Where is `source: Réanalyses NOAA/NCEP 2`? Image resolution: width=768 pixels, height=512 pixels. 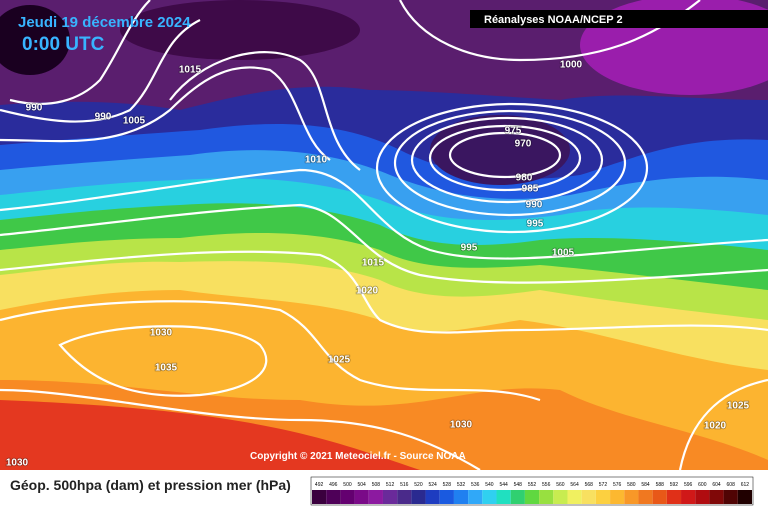
source: Réanalyses NOAA/NCEP 2 is located at coordinates (553, 20).